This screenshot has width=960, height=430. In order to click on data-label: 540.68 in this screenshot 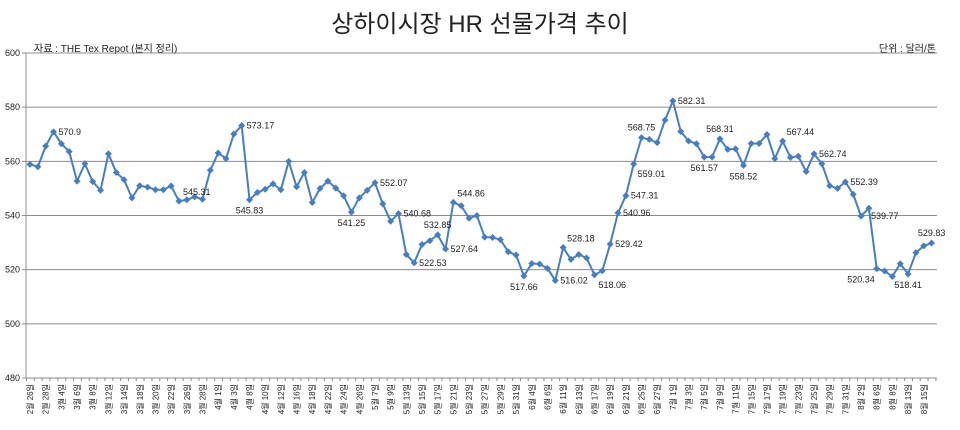, I will do `click(417, 214)`.